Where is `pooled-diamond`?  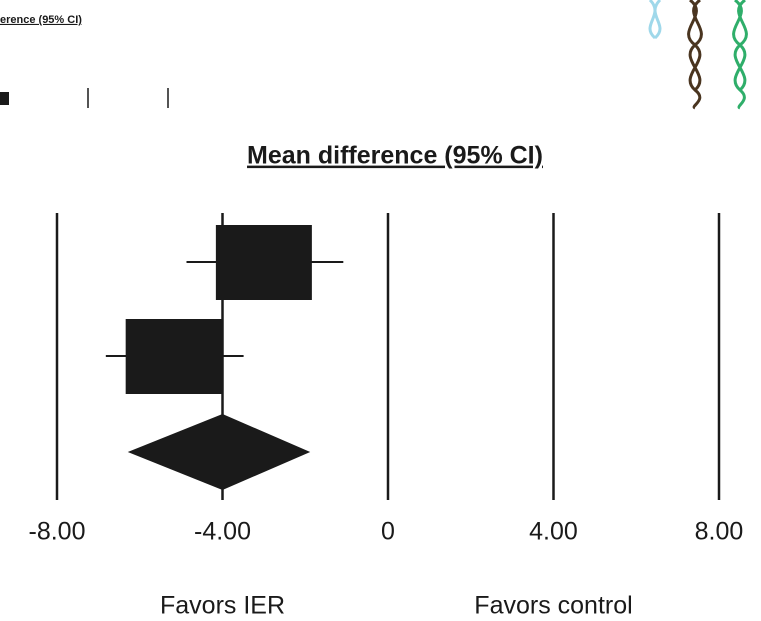 pooled-diamond is located at coordinates (219, 452).